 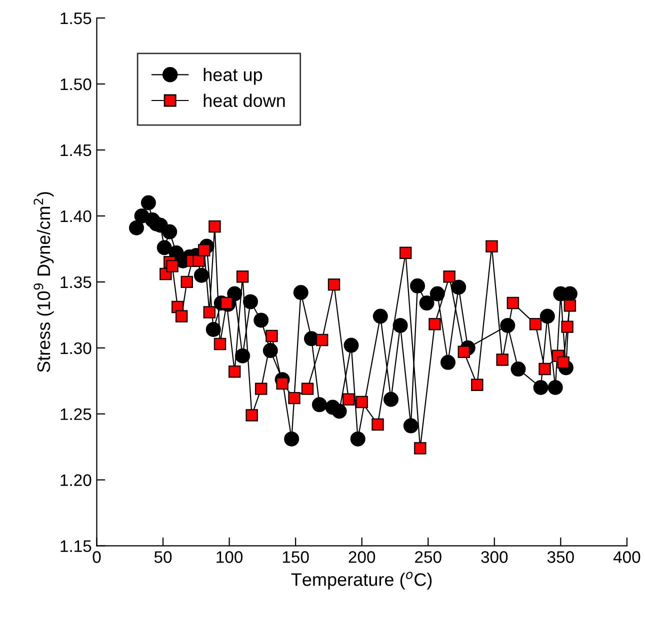 What do you see at coordinates (626, 557) in the screenshot?
I see `x-tick-label: 400` at bounding box center [626, 557].